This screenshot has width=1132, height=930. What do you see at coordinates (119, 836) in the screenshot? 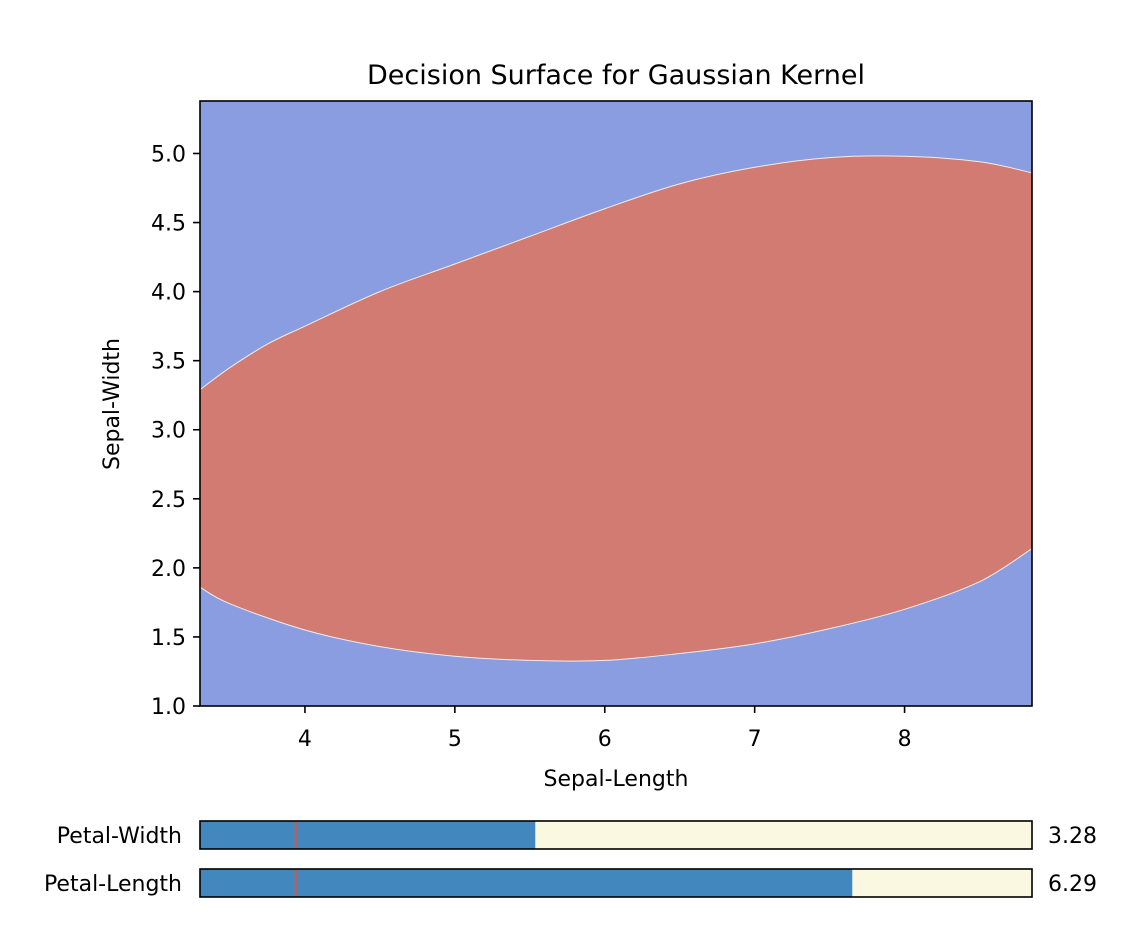
I see `slider-label: Petal-Width` at bounding box center [119, 836].